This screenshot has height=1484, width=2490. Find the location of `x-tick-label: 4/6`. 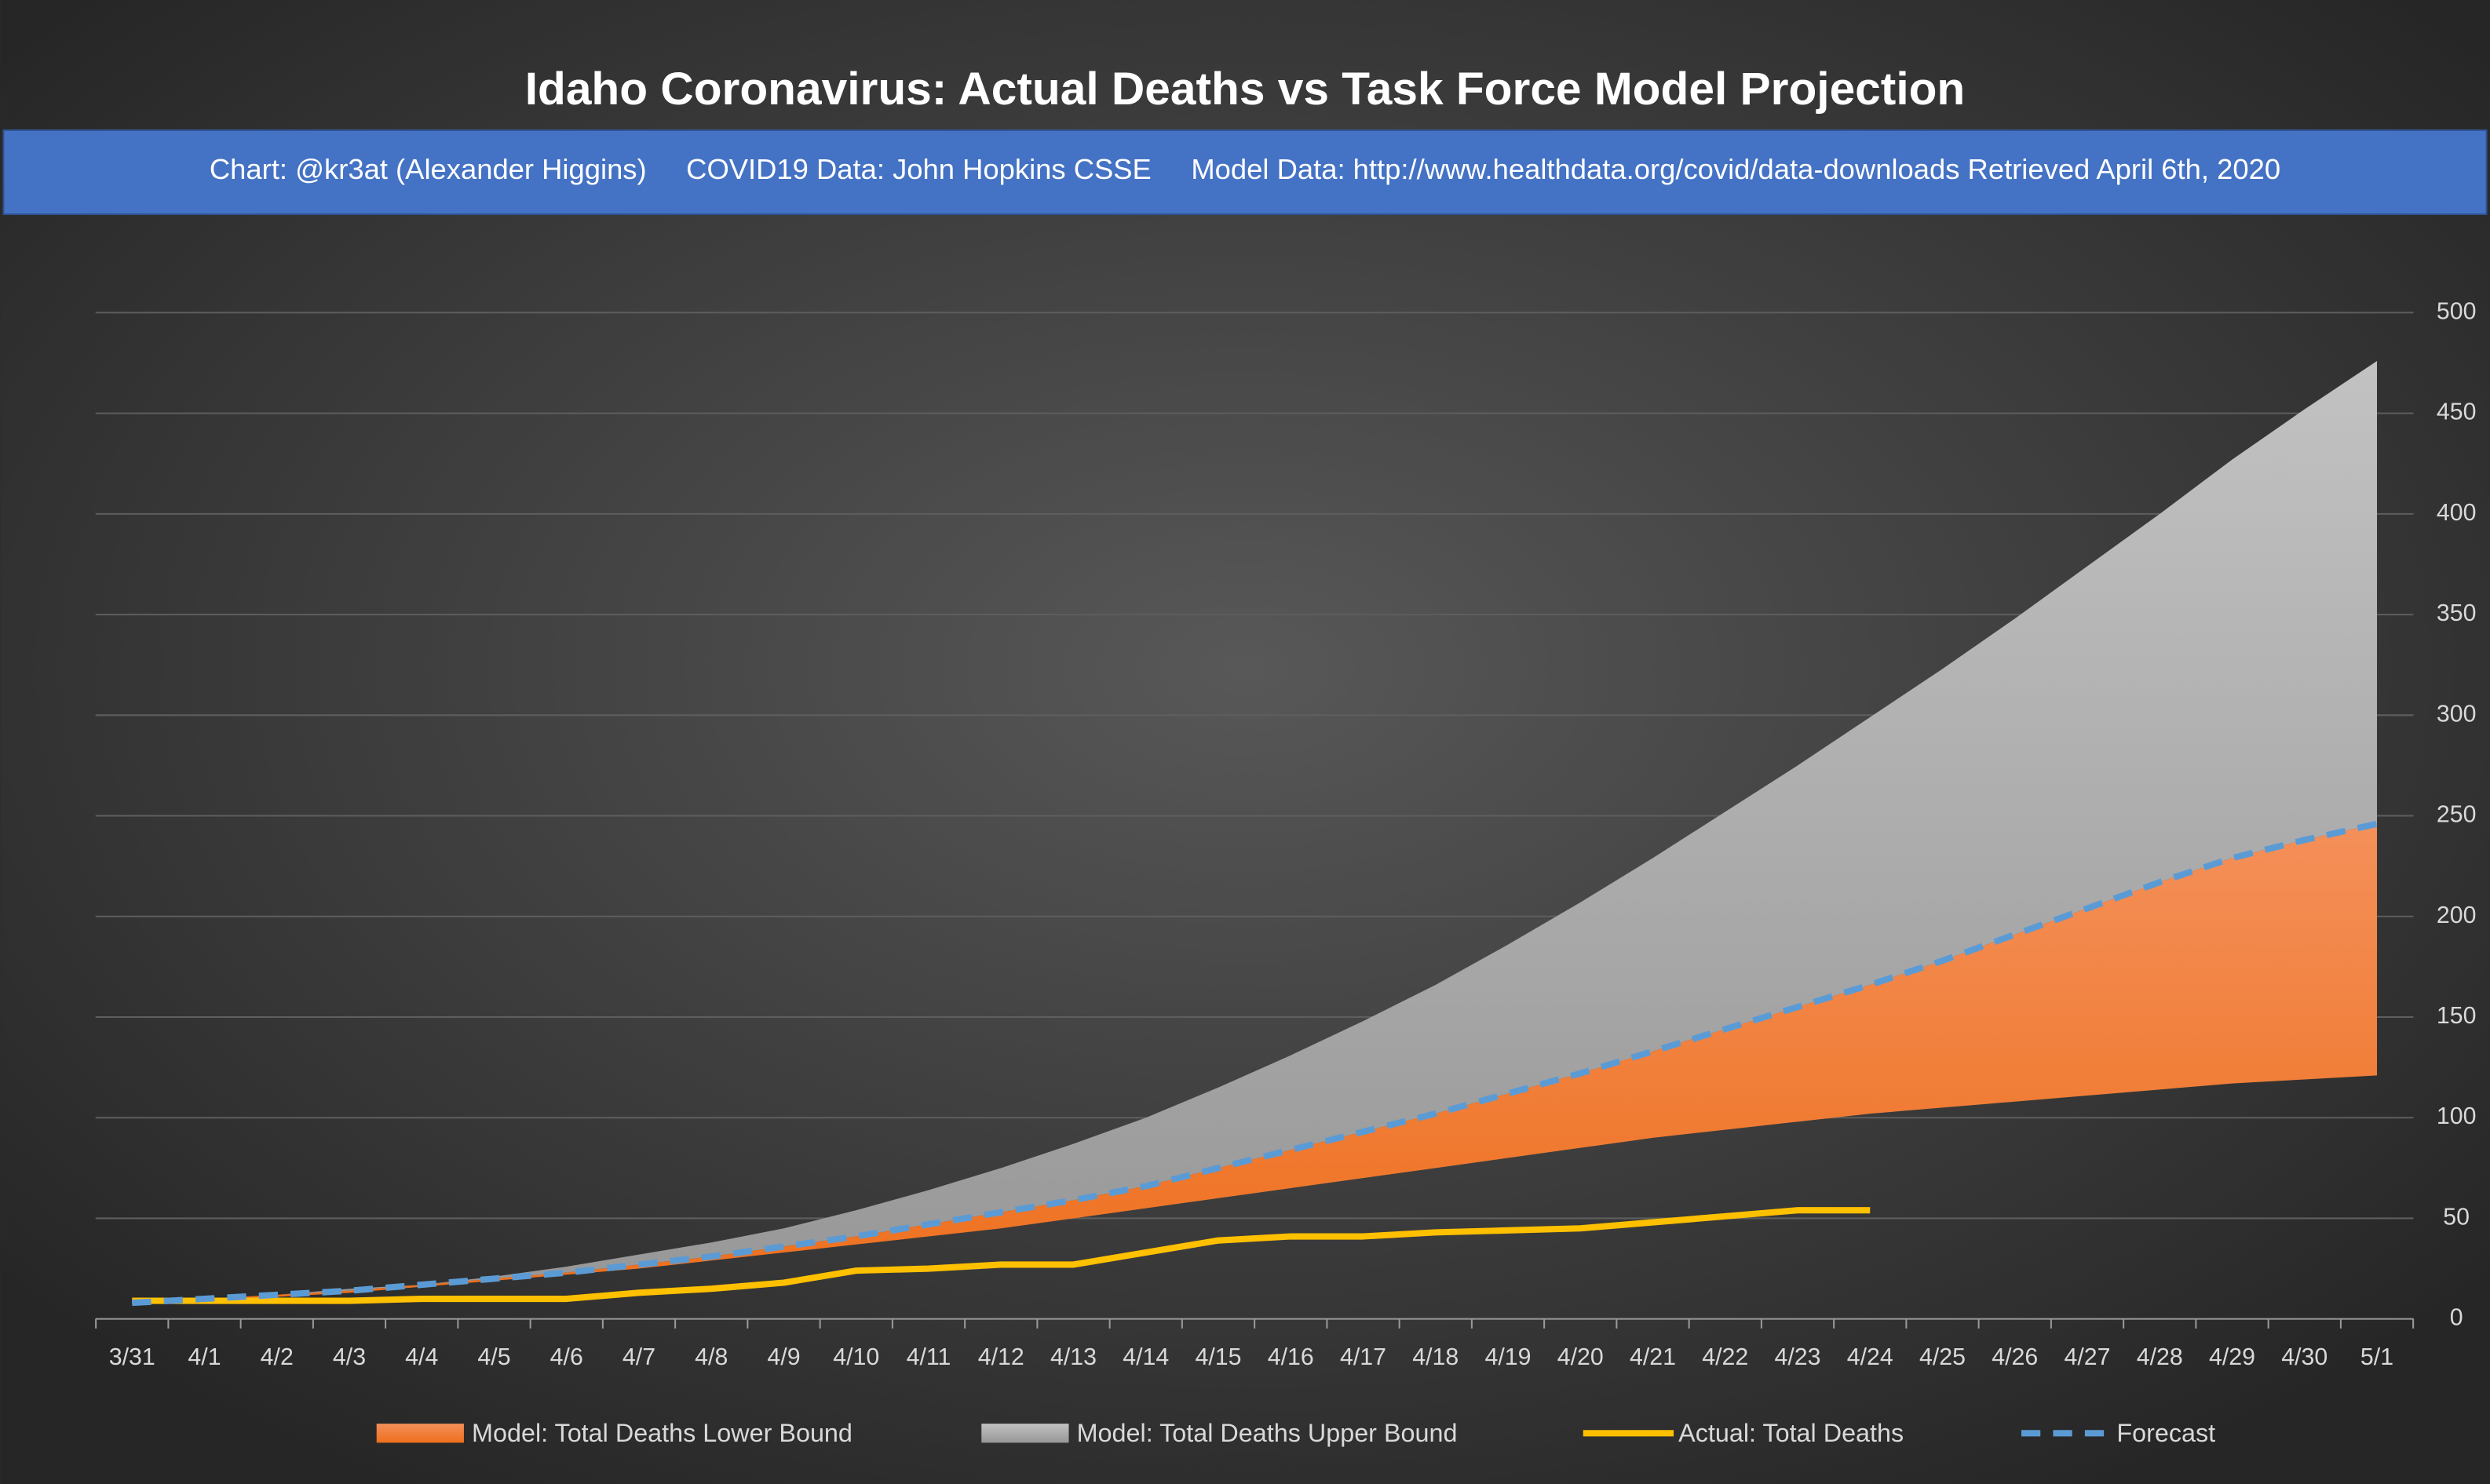

x-tick-label: 4/6 is located at coordinates (566, 1357).